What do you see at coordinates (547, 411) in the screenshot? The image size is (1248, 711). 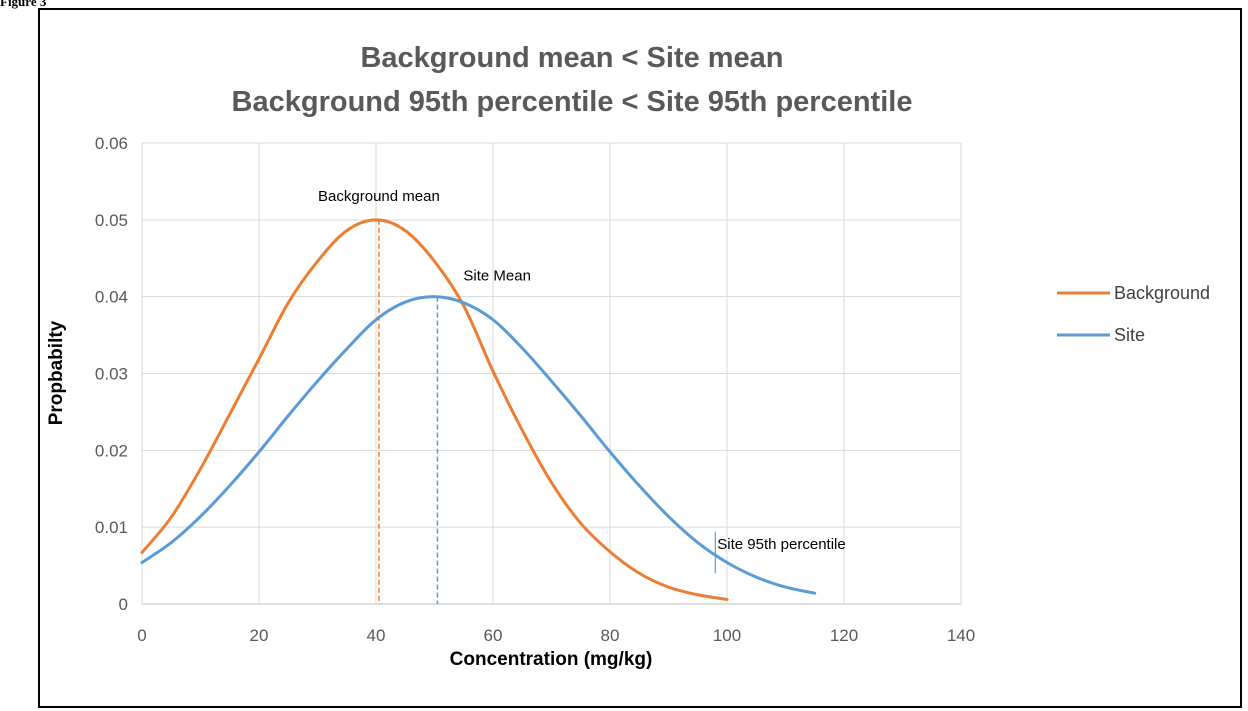 I see `reference-lines` at bounding box center [547, 411].